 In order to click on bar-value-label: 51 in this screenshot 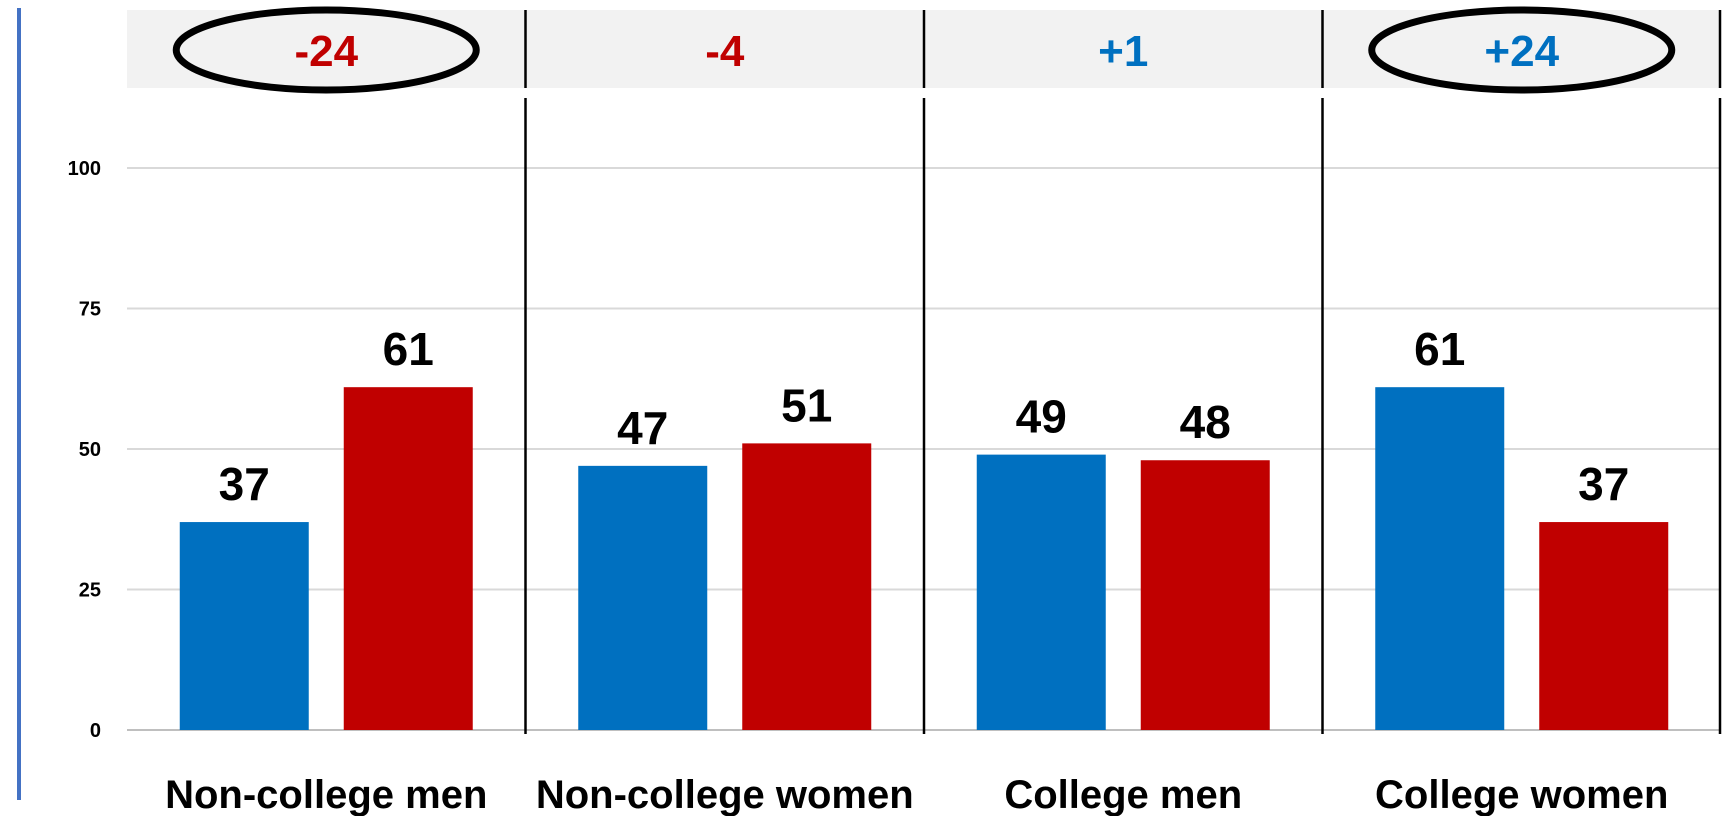, I will do `click(806, 405)`.